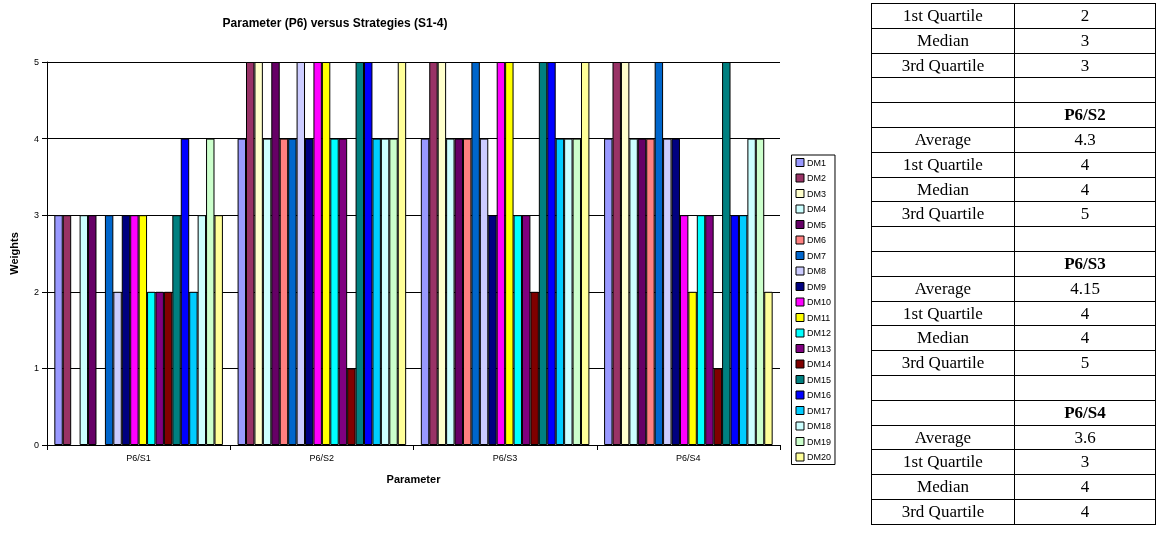 Image resolution: width=1156 pixels, height=547 pixels. I want to click on text: 4.3, so click(1085, 140).